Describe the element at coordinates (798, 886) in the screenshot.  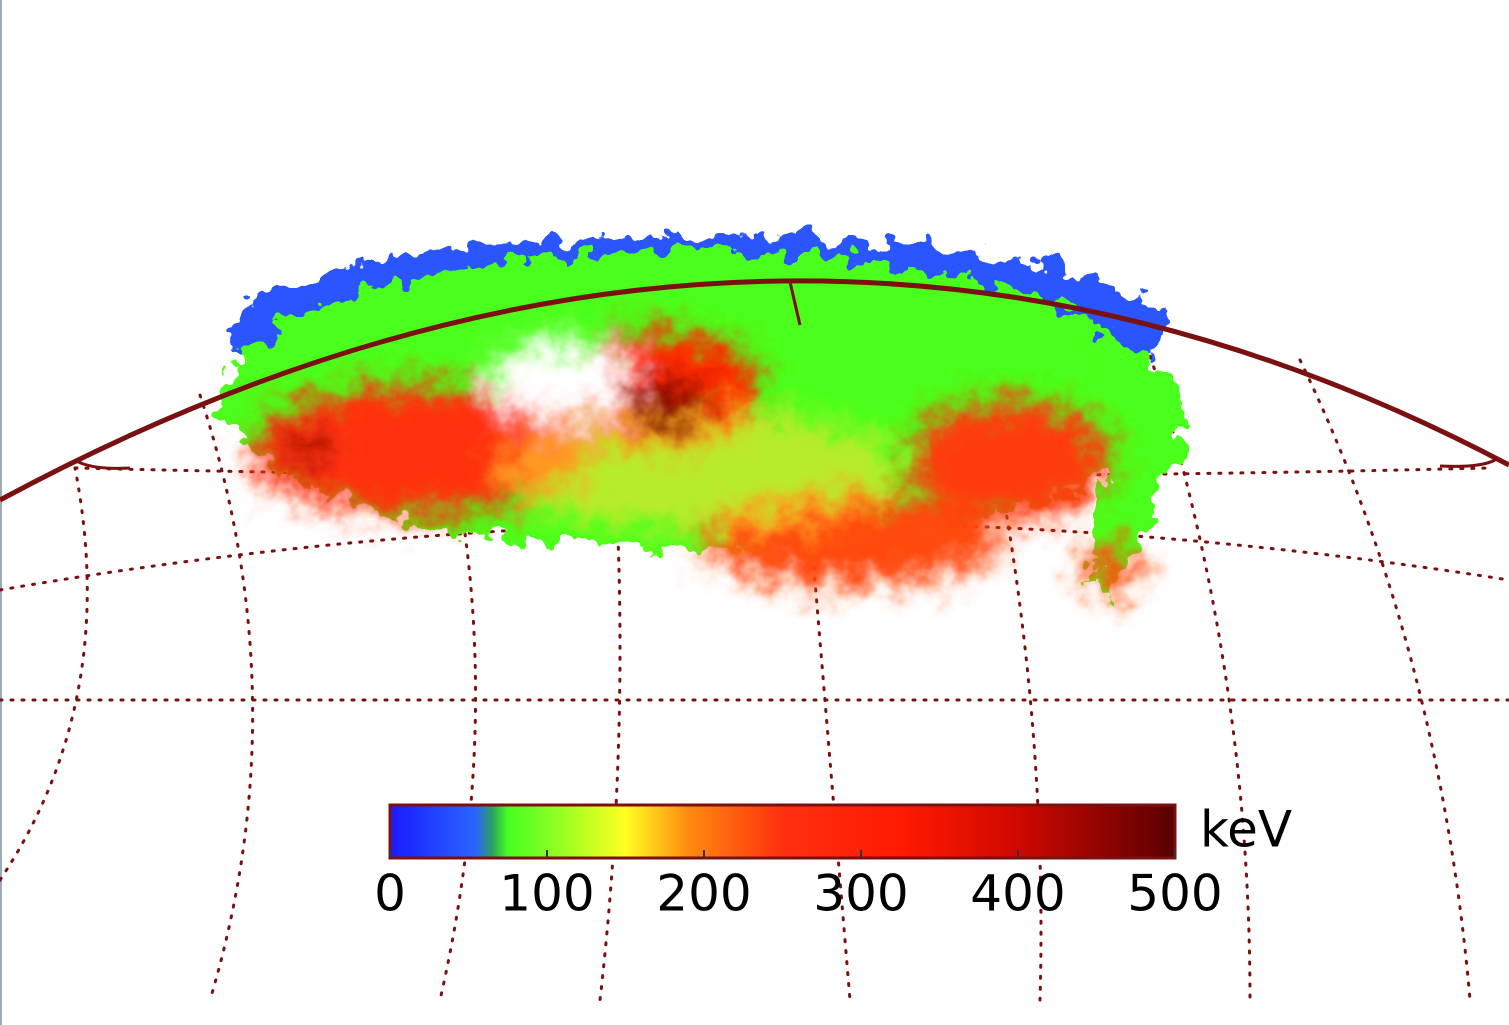
I see `colorbar-ticks: 0 100 200 300 400 500` at that location.